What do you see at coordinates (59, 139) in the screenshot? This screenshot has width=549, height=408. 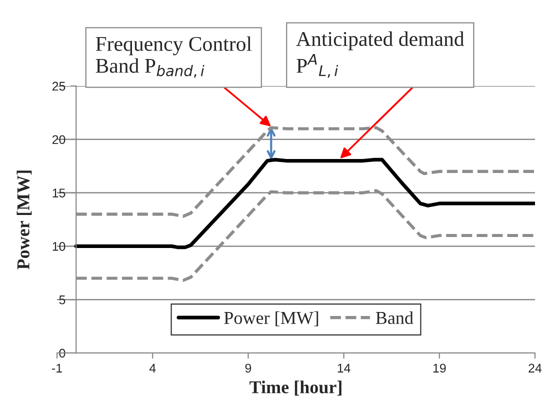 I see `y-tick-label: 20` at bounding box center [59, 139].